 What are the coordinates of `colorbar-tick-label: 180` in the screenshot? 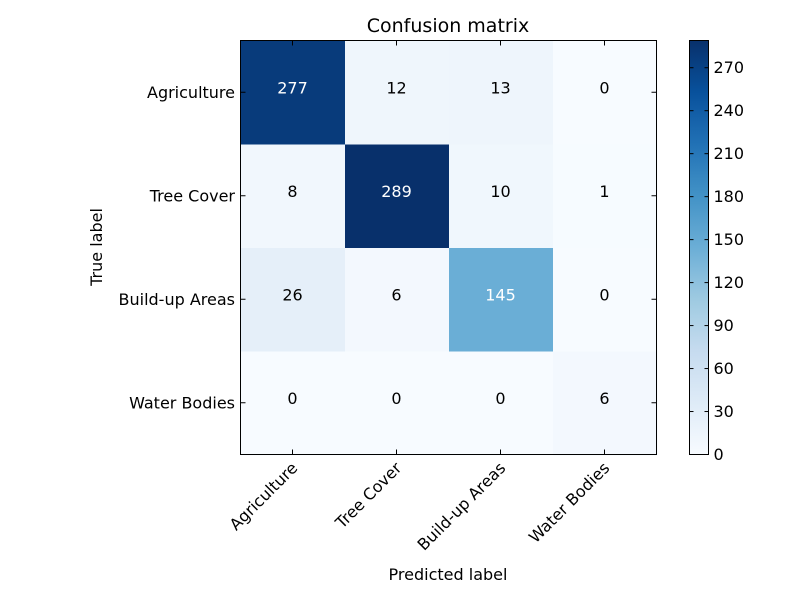 It's located at (729, 196).